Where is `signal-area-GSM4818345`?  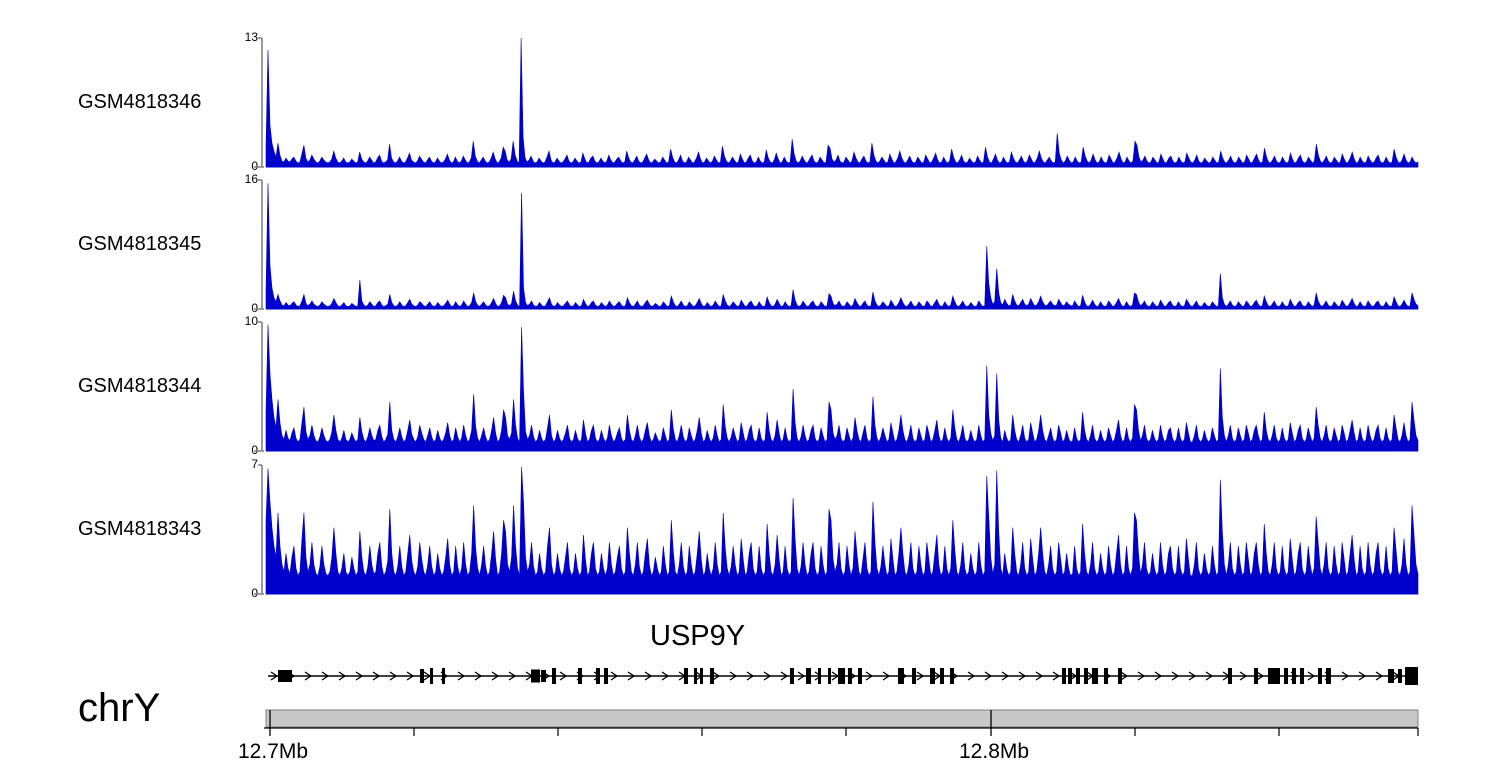 signal-area-GSM4818345 is located at coordinates (842, 246).